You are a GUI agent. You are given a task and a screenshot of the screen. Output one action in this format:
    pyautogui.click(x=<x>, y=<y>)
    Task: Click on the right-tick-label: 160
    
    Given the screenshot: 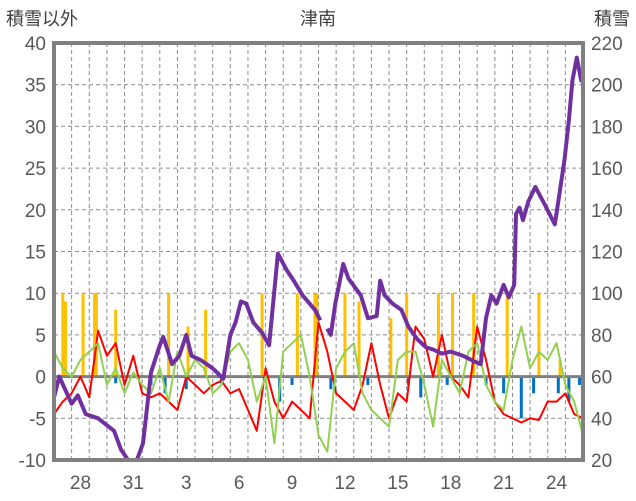 What is the action you would take?
    pyautogui.click(x=607, y=169)
    